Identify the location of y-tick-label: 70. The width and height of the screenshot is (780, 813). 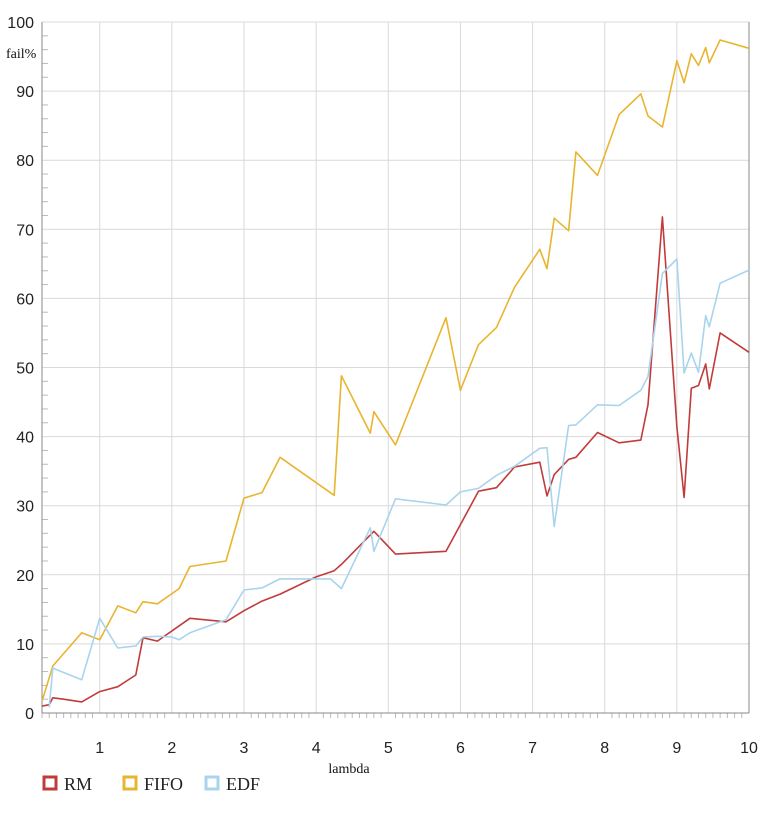
(25, 230).